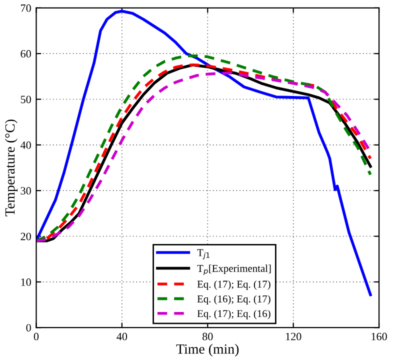  I want to click on y-tick-label: 20, so click(25, 236).